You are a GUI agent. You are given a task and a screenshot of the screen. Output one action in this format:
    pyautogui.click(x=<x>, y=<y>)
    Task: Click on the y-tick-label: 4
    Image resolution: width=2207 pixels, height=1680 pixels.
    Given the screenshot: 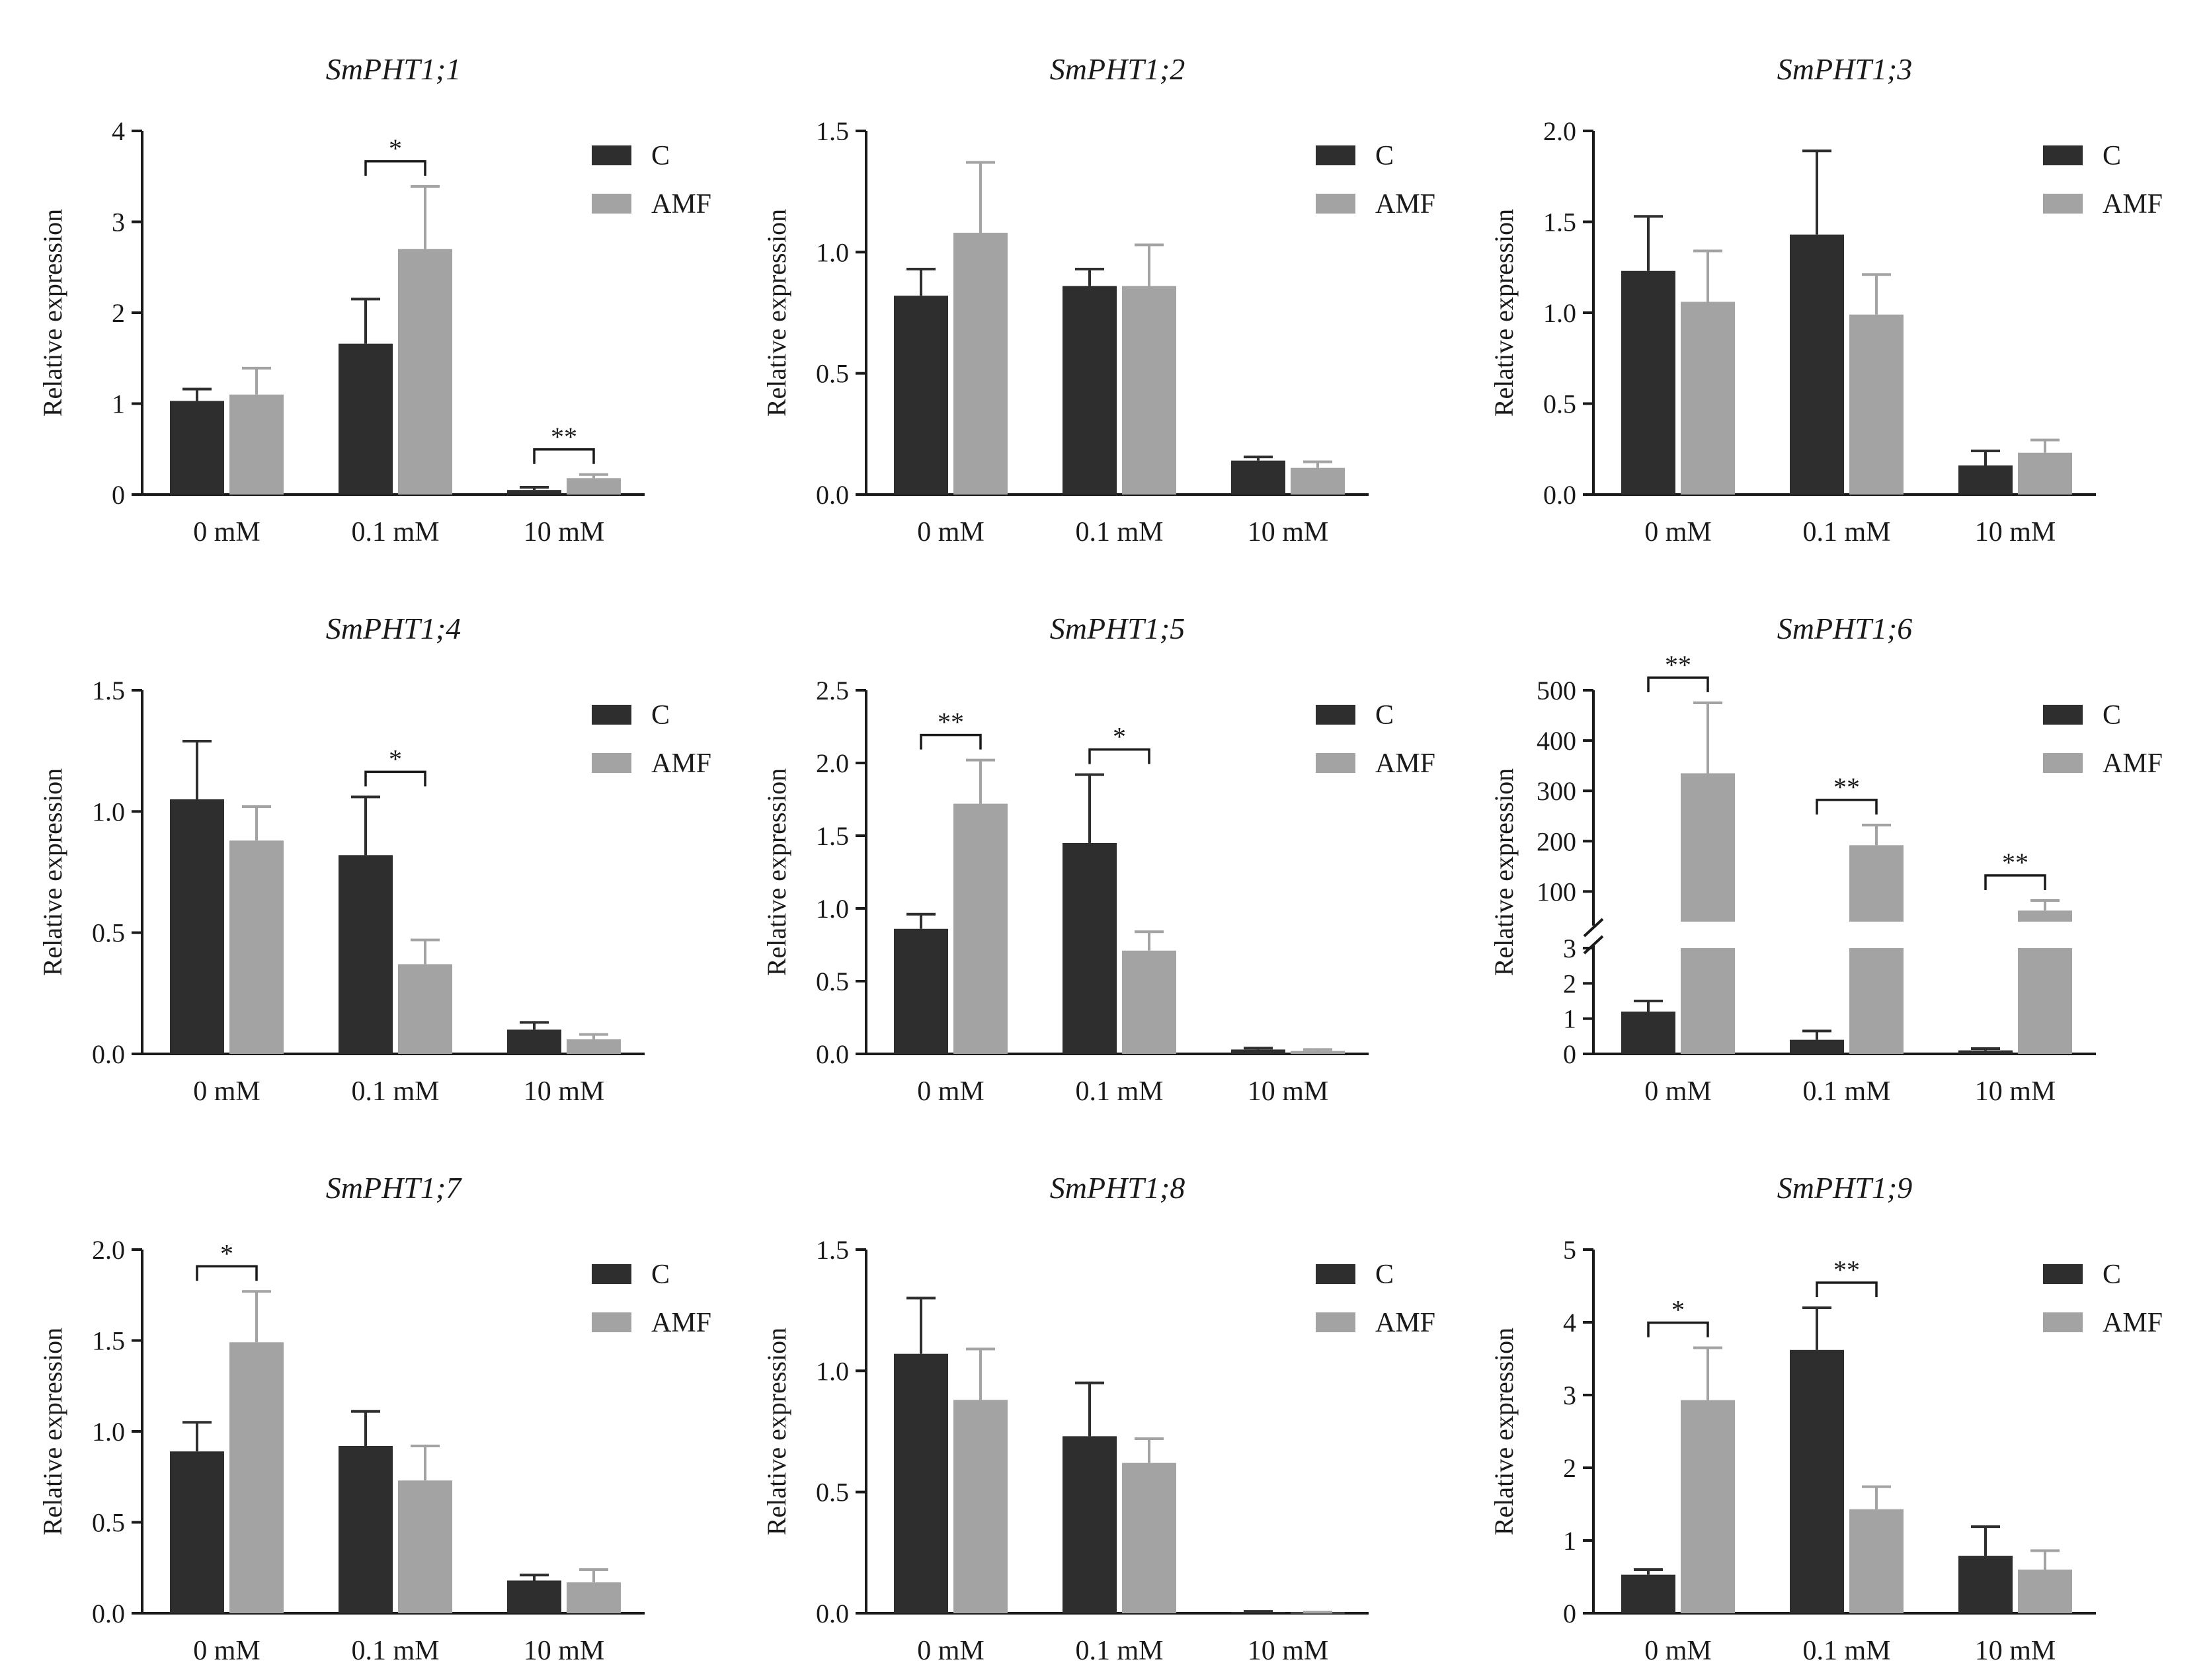 What is the action you would take?
    pyautogui.click(x=1569, y=1323)
    